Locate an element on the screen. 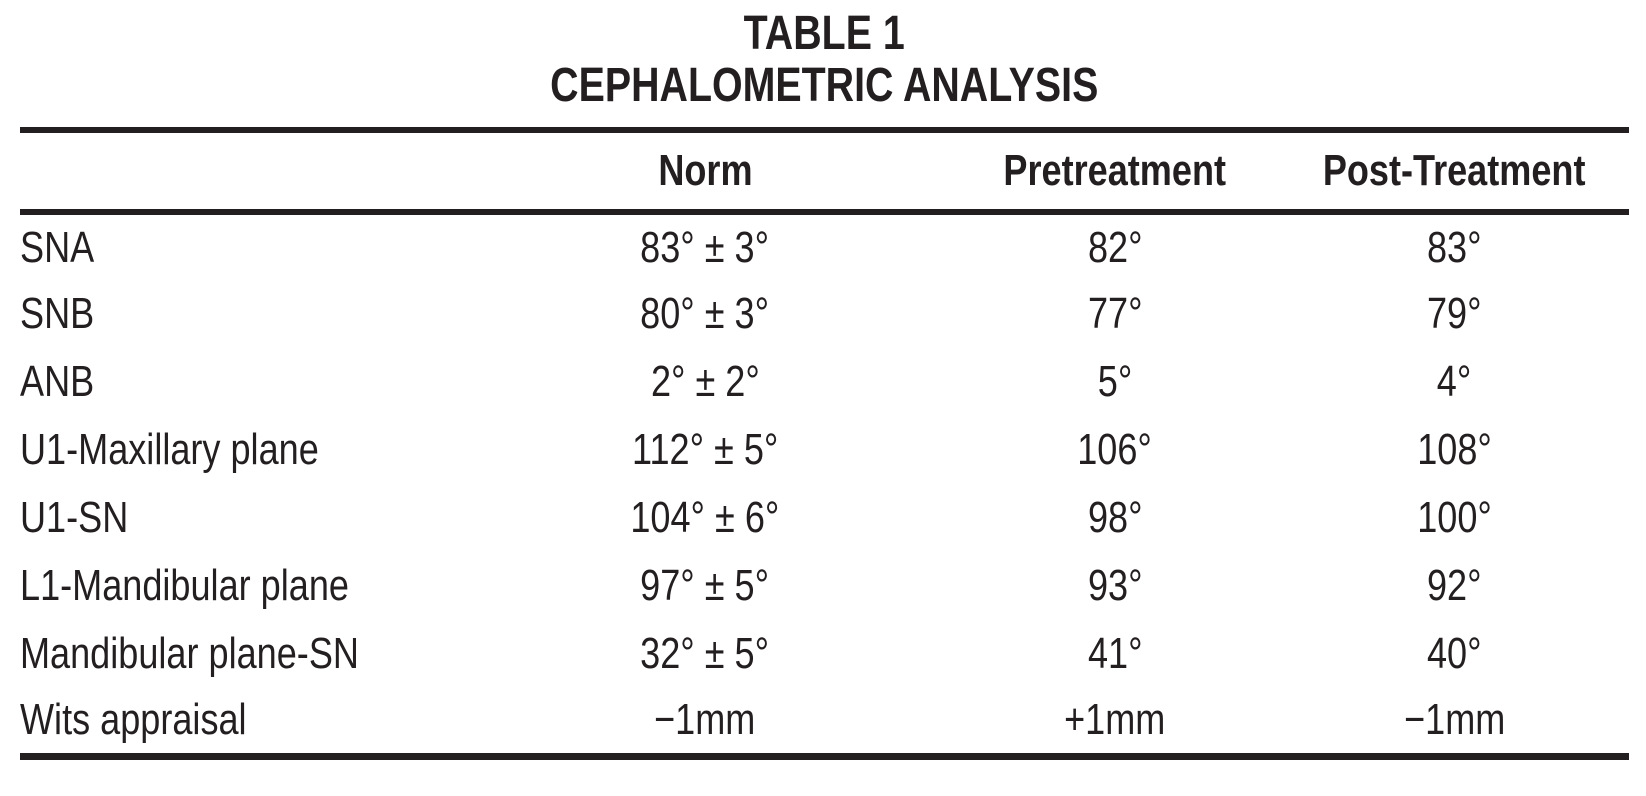  post-treatment-value: 108° is located at coordinates (1454, 450).